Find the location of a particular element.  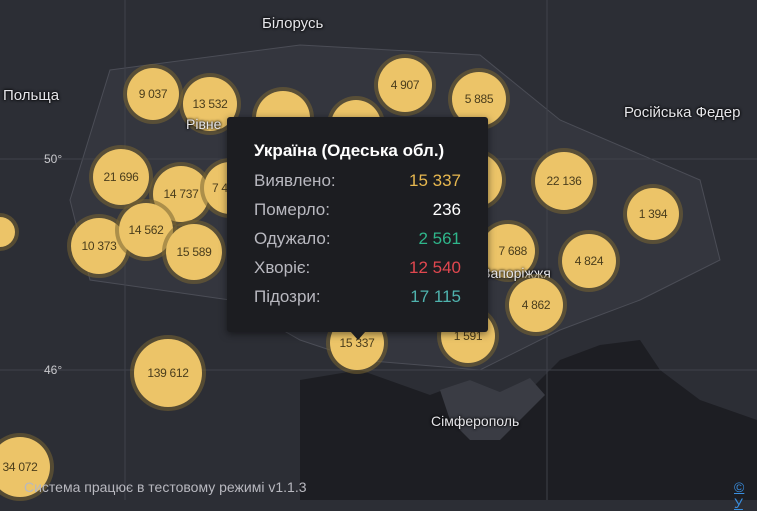

city-label-rivne: Рівне is located at coordinates (204, 124).